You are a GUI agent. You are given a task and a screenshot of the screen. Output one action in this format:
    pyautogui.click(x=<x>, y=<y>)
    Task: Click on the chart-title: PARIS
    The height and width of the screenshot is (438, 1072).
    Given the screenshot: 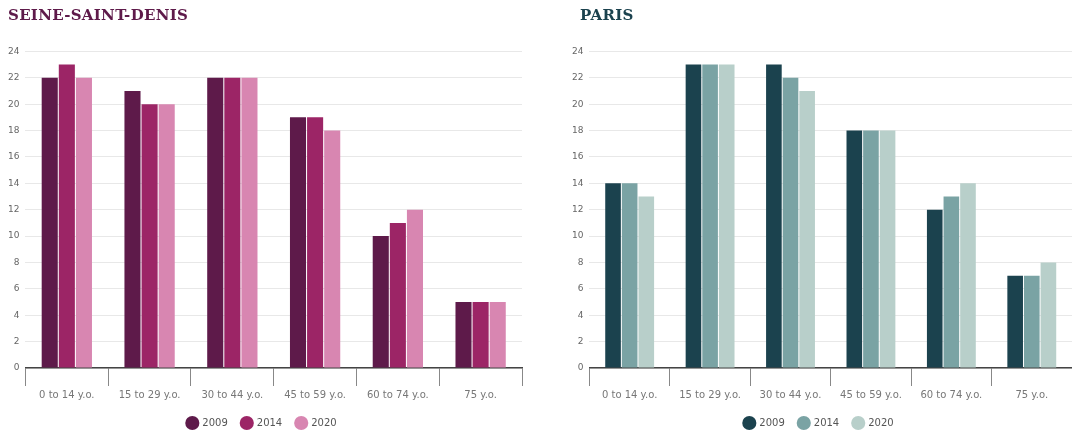 What is the action you would take?
    pyautogui.click(x=607, y=15)
    